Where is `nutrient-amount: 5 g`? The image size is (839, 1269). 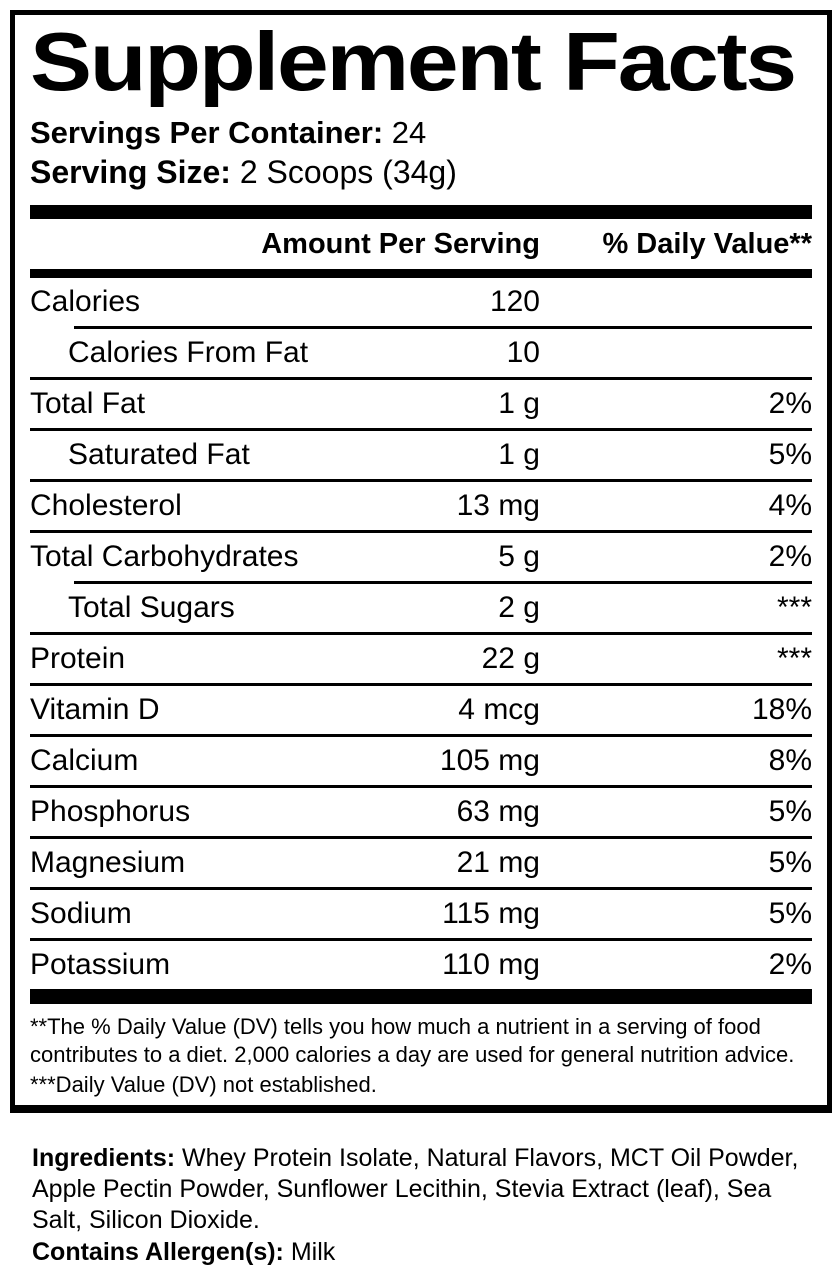 nutrient-amount: 5 g is located at coordinates (519, 557).